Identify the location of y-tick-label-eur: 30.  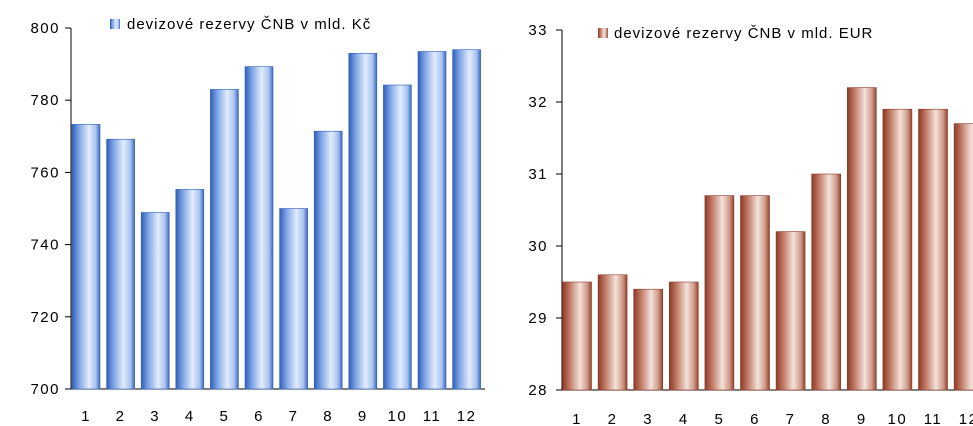
(538, 246).